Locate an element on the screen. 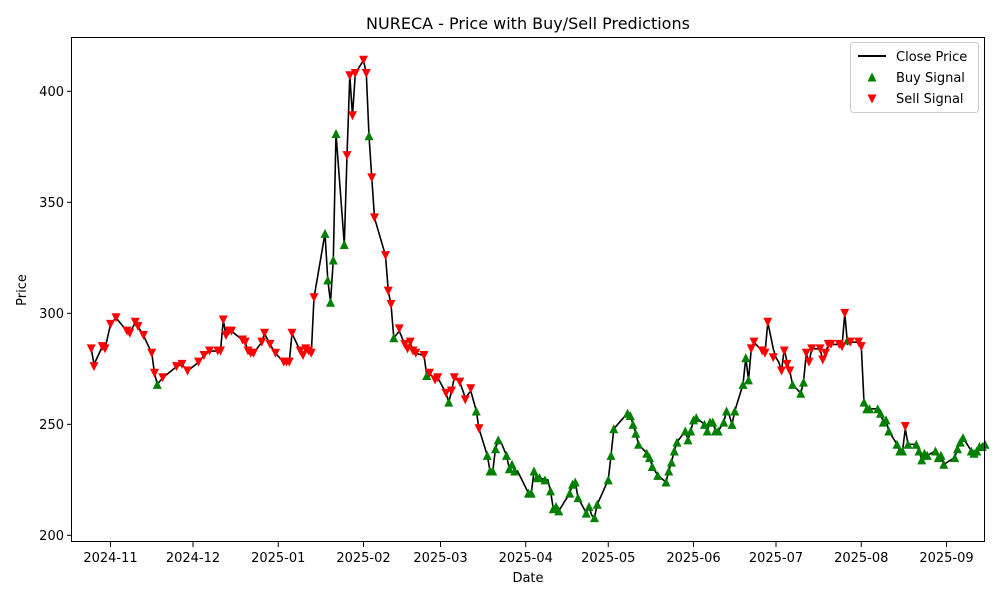 The image size is (1000, 600). legend-label-sell: Sell Signal is located at coordinates (930, 99).